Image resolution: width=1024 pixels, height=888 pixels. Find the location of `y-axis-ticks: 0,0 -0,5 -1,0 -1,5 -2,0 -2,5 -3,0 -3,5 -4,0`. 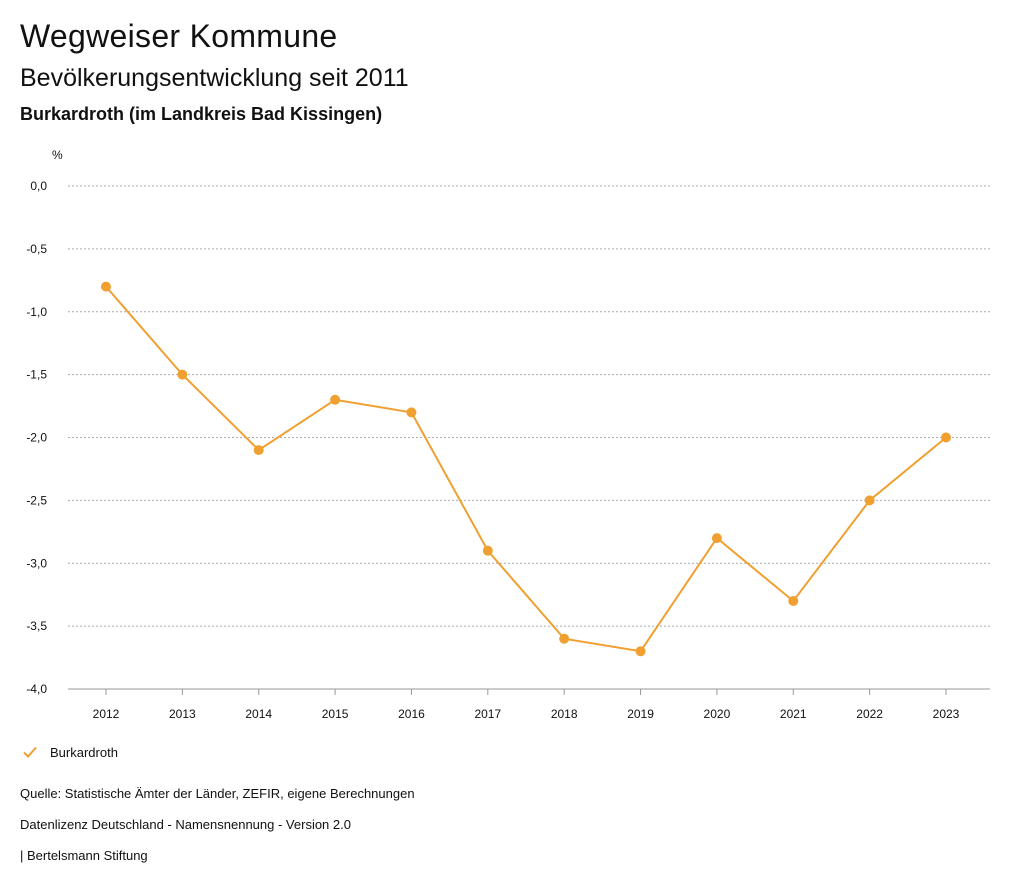

y-axis-ticks: 0,0 -0,5 -1,0 -1,5 -2,0 -2,5 -3,0 -3,5 -4,0 is located at coordinates (36, 437).